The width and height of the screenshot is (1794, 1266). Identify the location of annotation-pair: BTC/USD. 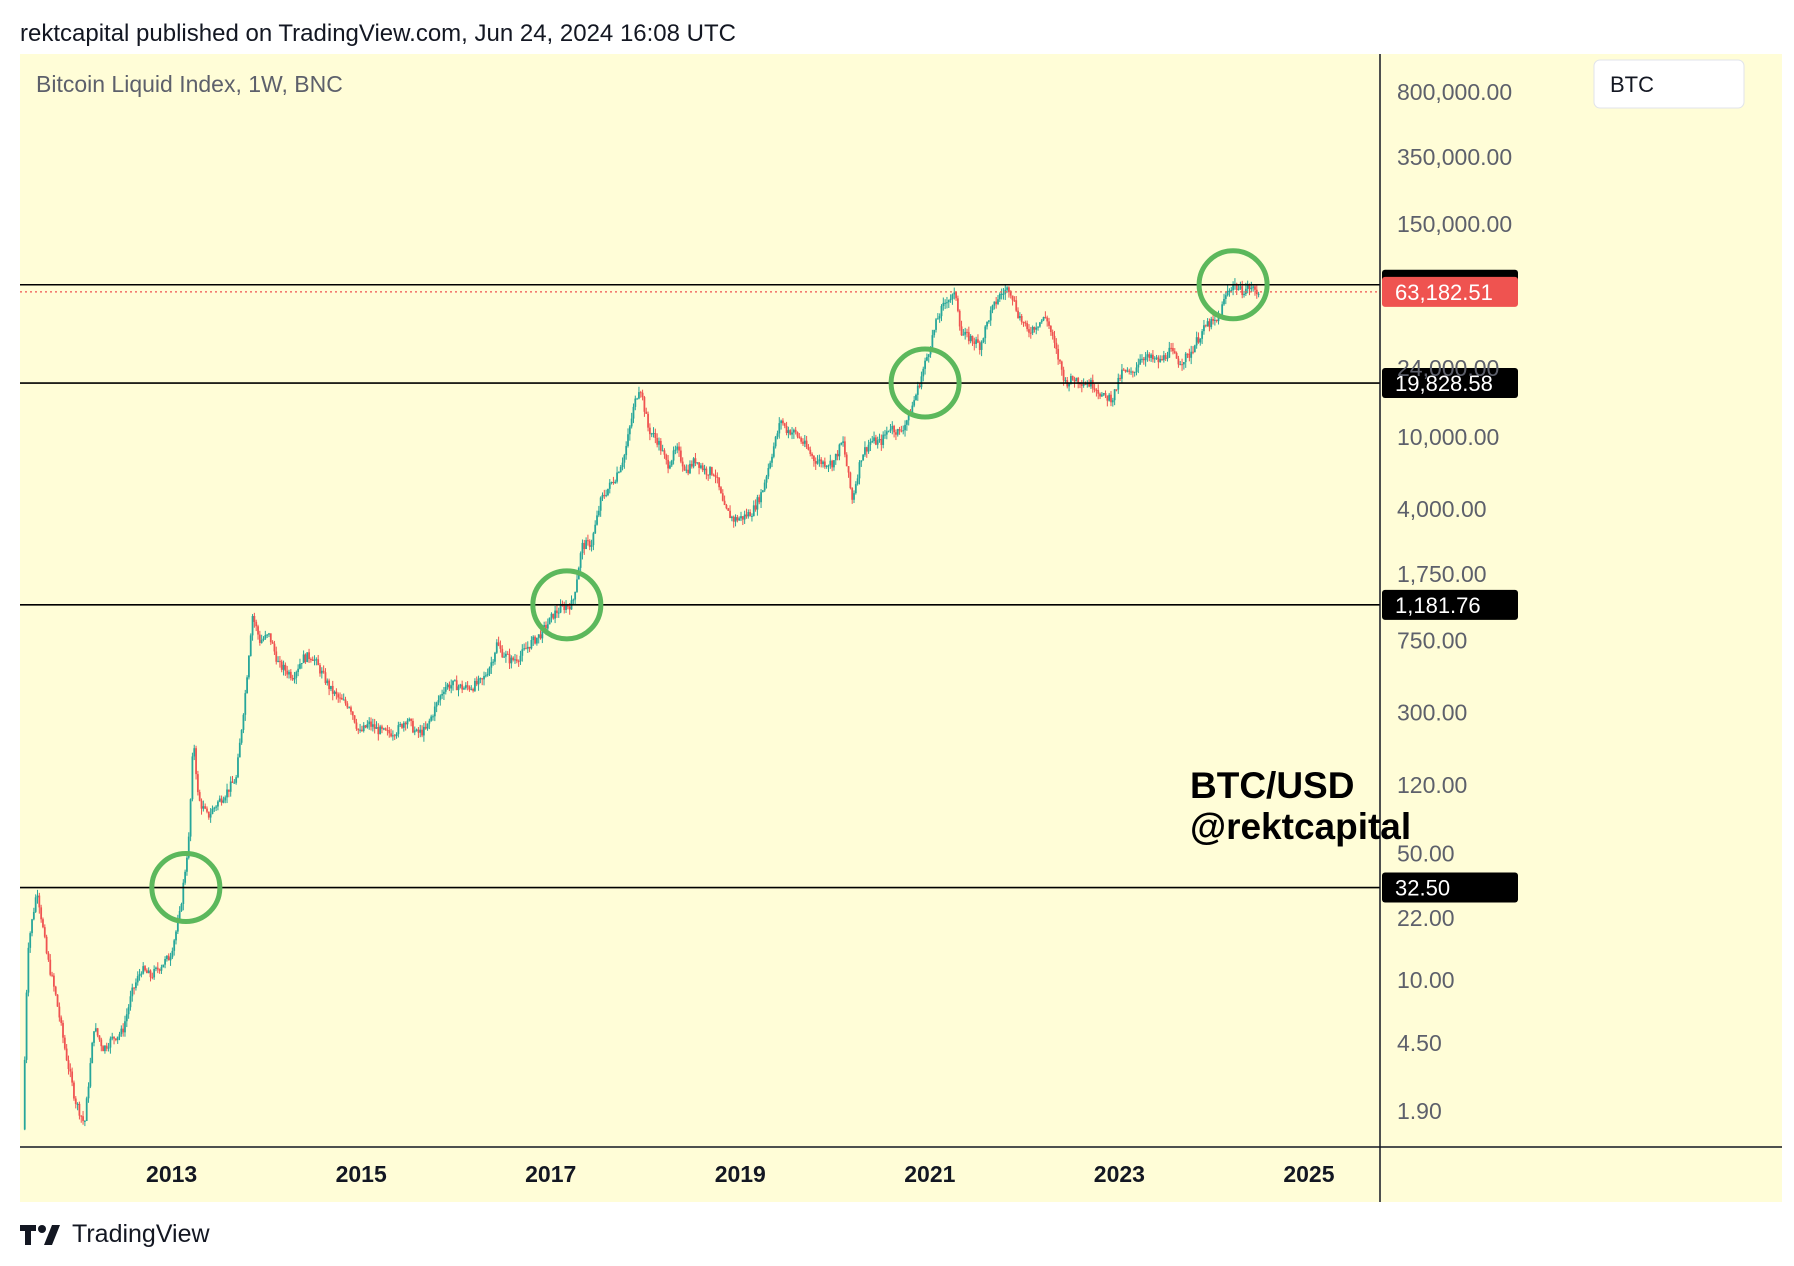
(1272, 785).